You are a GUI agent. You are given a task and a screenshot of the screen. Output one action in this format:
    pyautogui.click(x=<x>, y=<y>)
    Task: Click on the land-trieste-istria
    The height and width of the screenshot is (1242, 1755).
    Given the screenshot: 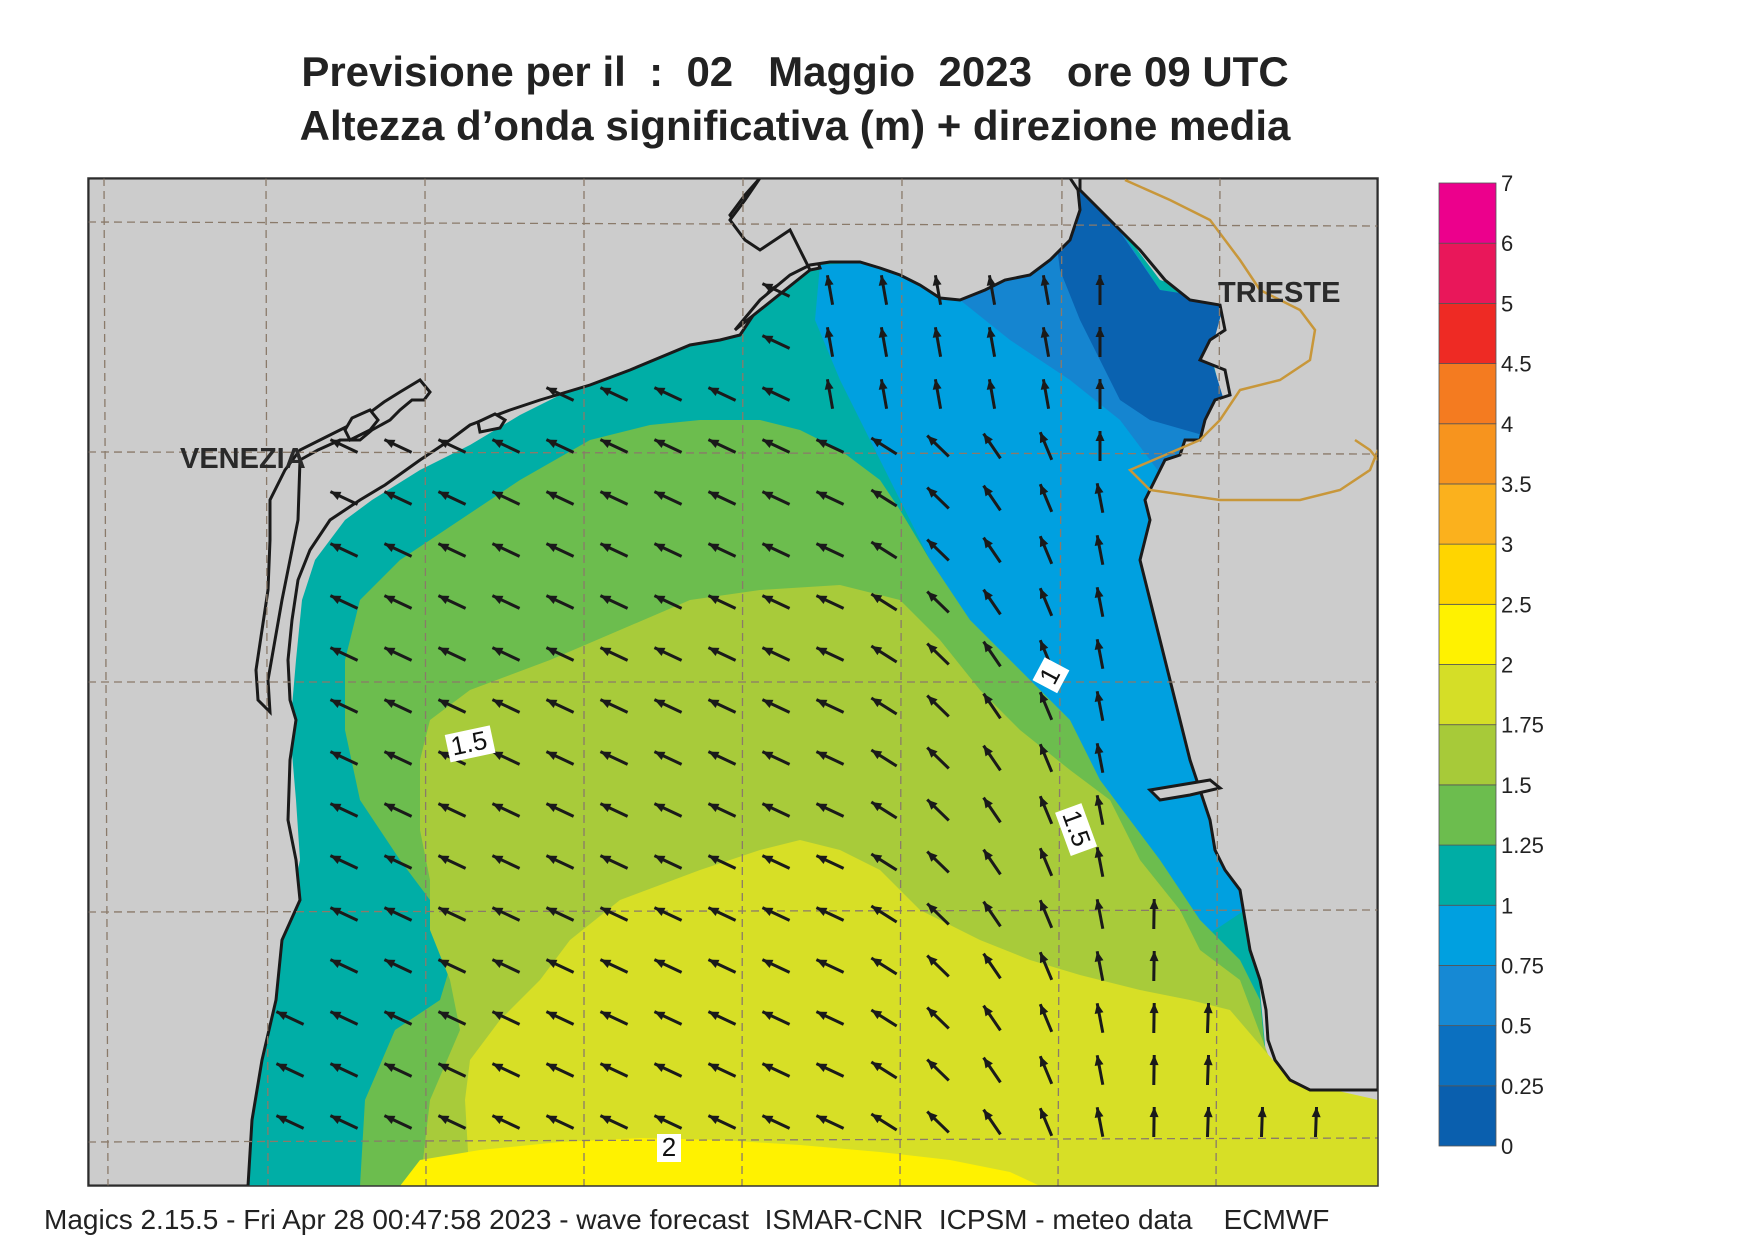 What is the action you would take?
    pyautogui.click(x=1228, y=635)
    